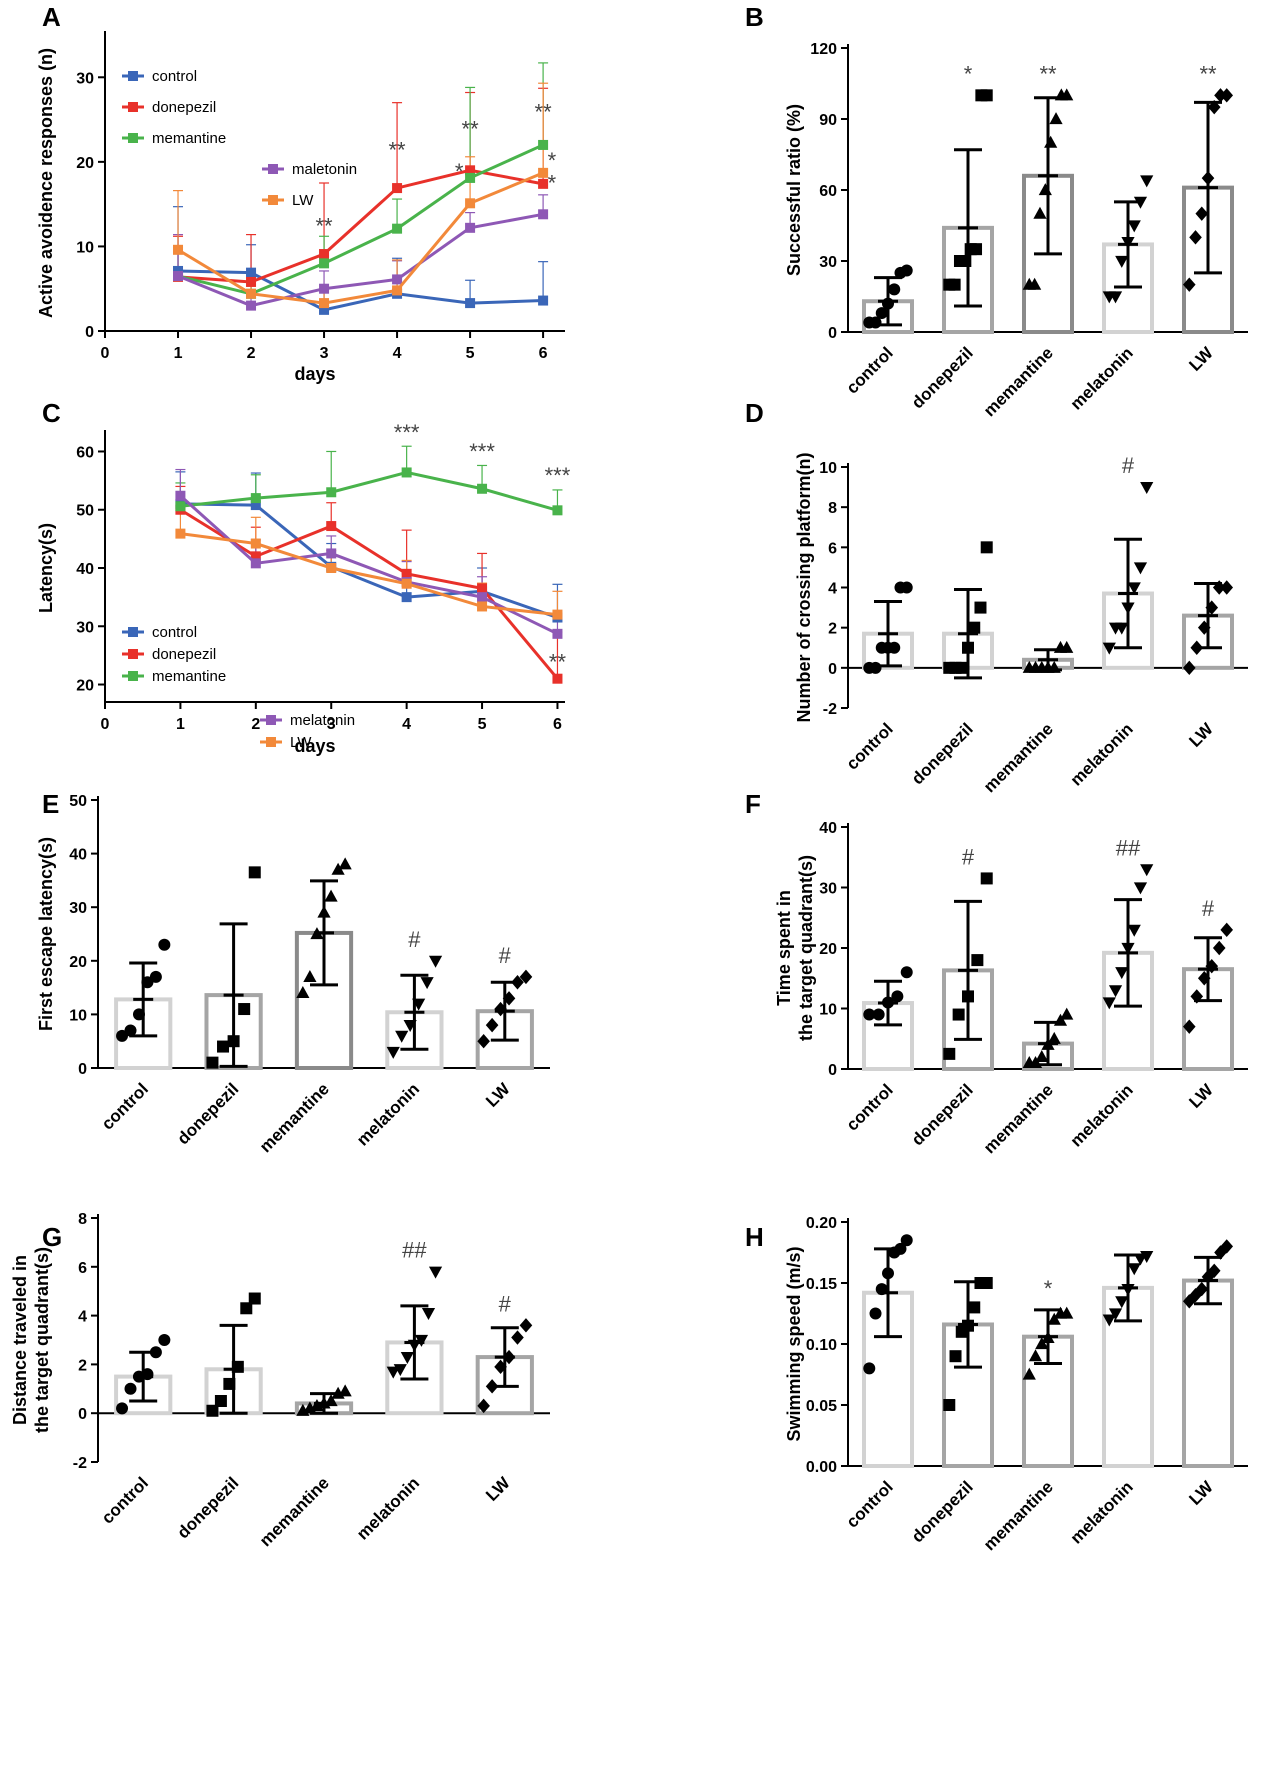 The width and height of the screenshot is (1286, 1781). I want to click on panel-h-category-donepezil: donepezil, so click(942, 1511).